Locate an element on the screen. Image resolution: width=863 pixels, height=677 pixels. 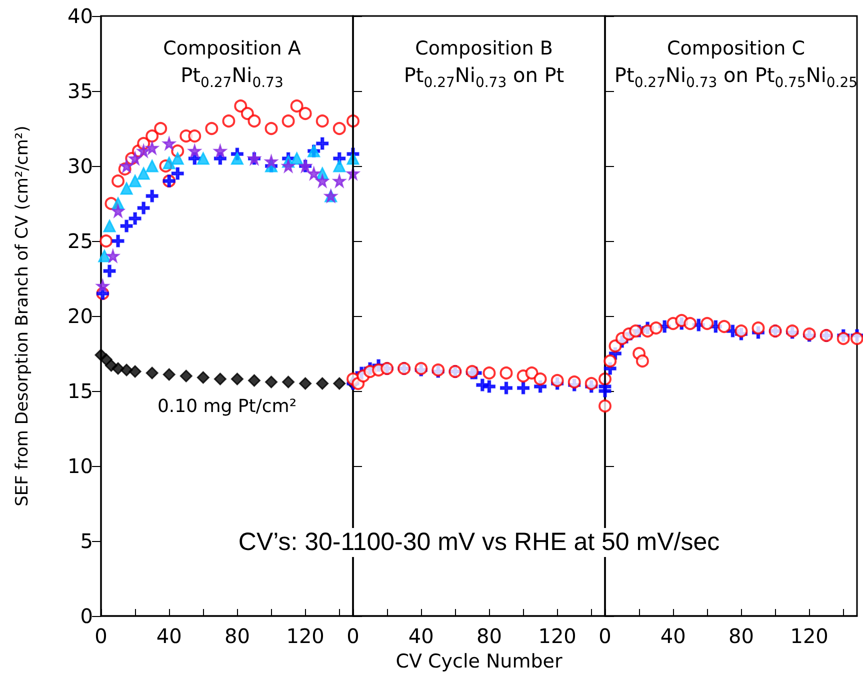
x-axis-title: CV Cycle Number is located at coordinates (479, 661).